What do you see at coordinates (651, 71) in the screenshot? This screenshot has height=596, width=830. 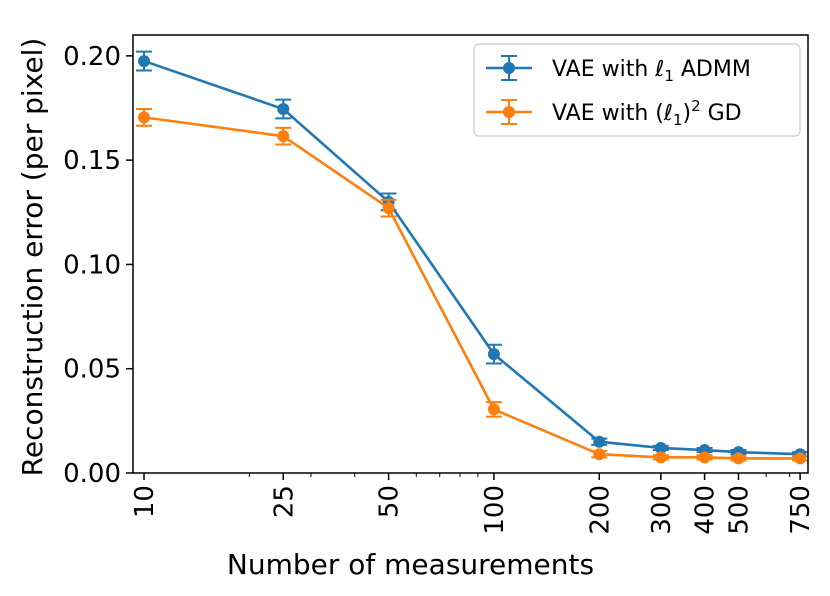 I see `legend-label: VAE with ℓ1 ADMM` at bounding box center [651, 71].